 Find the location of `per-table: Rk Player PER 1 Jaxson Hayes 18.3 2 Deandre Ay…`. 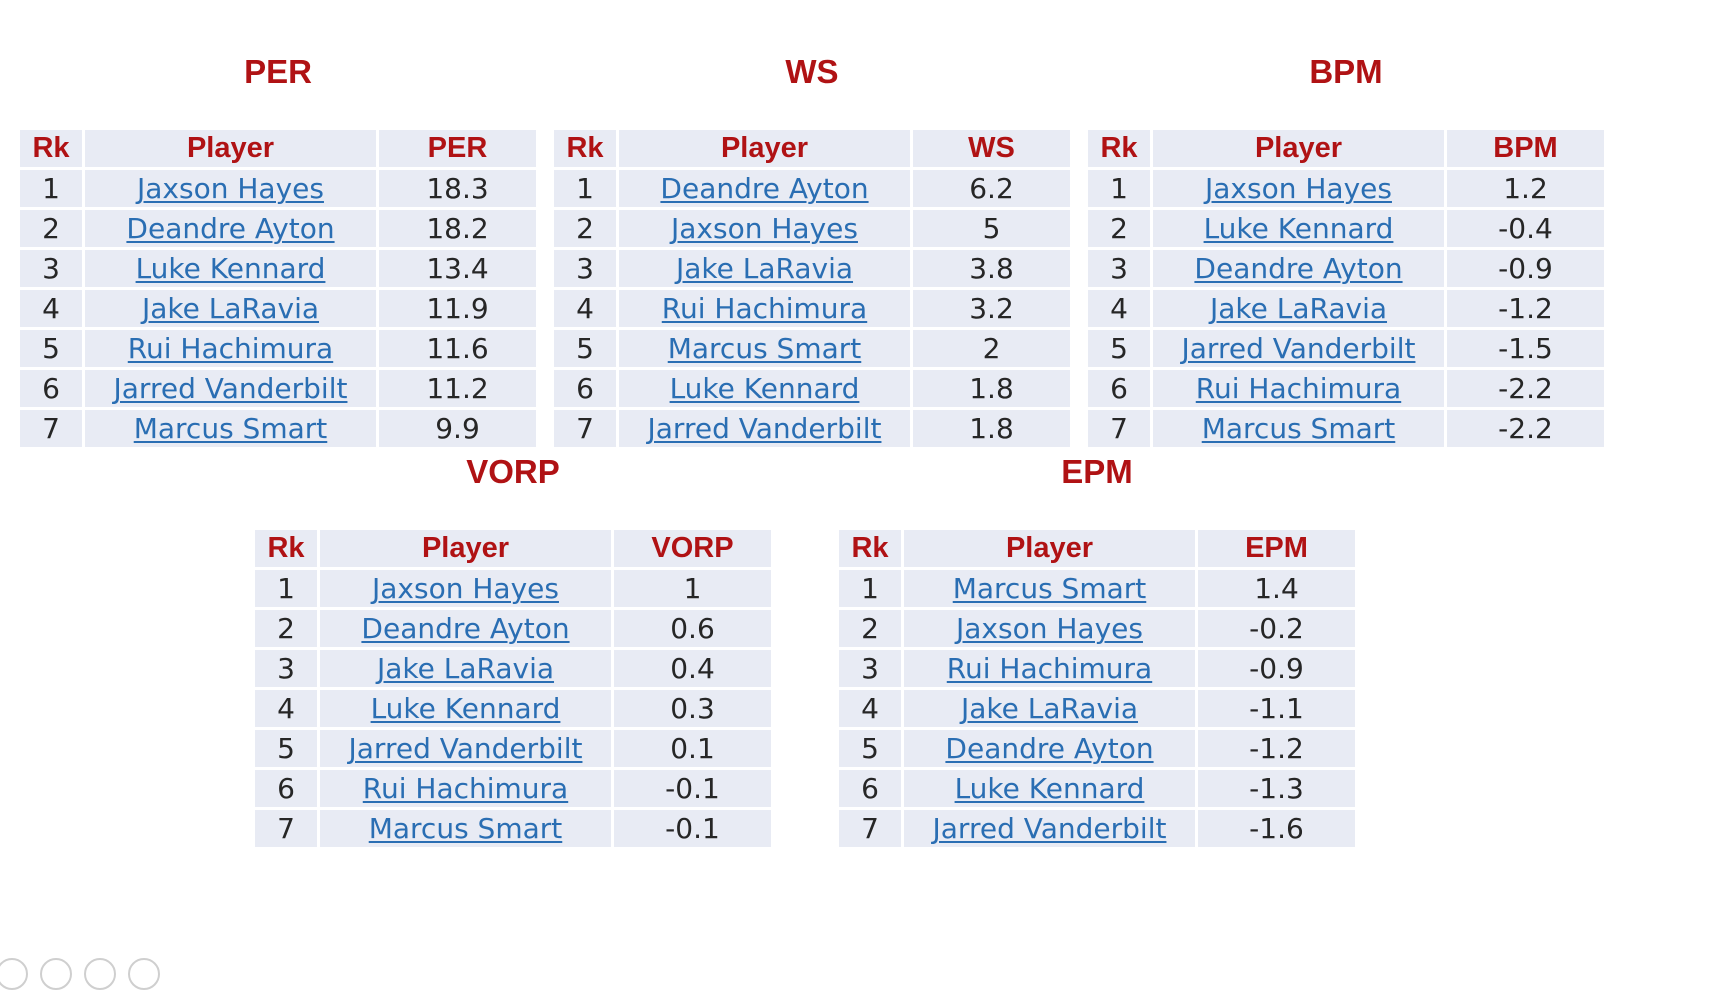

per-table: Rk Player PER 1 Jaxson Hayes 18.3 2 Deandre Ay… is located at coordinates (278, 288).